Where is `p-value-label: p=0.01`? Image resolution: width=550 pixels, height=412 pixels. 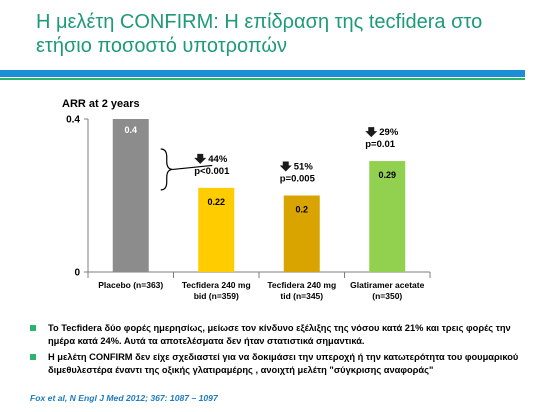
p-value-label: p=0.01 is located at coordinates (380, 144).